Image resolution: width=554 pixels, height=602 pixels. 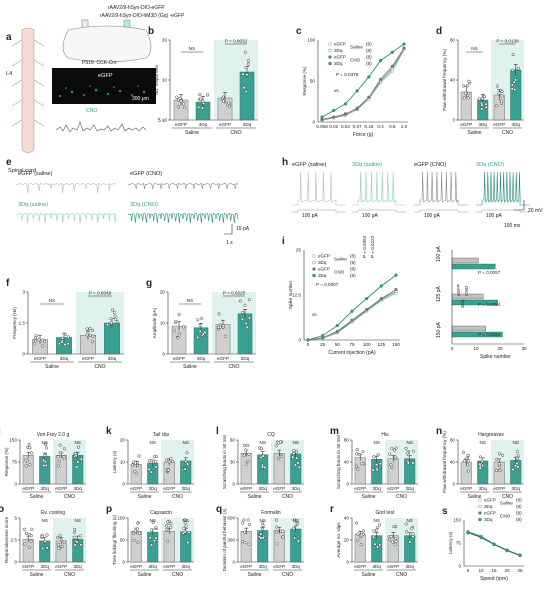 I want to click on y-tick-label: 20, so click(x=163, y=292).